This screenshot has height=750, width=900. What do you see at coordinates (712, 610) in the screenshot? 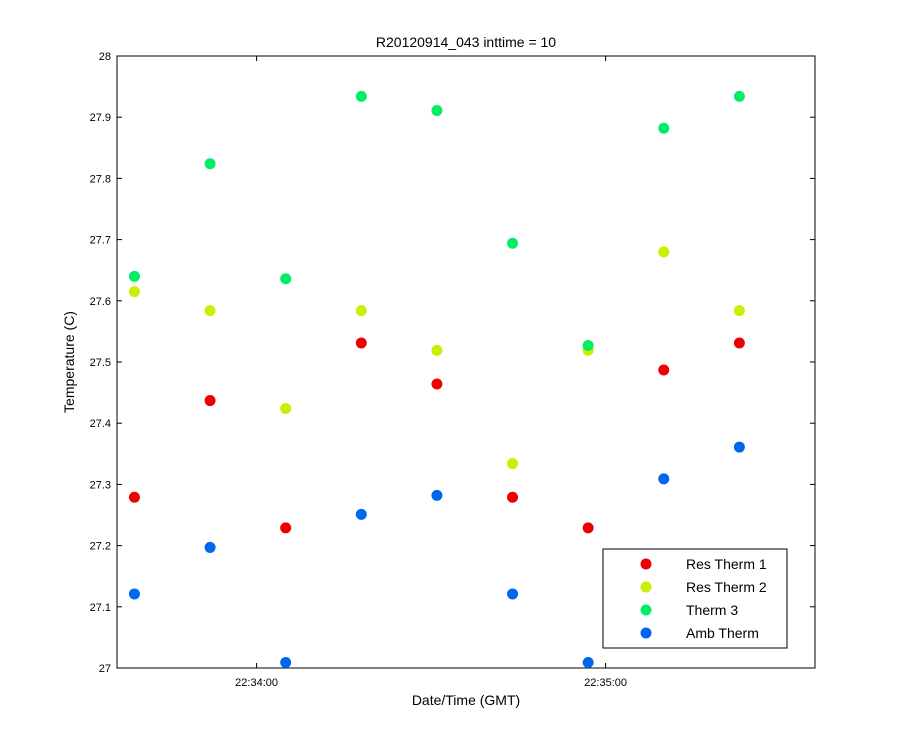
I see `legend-entry: Therm 3` at bounding box center [712, 610].